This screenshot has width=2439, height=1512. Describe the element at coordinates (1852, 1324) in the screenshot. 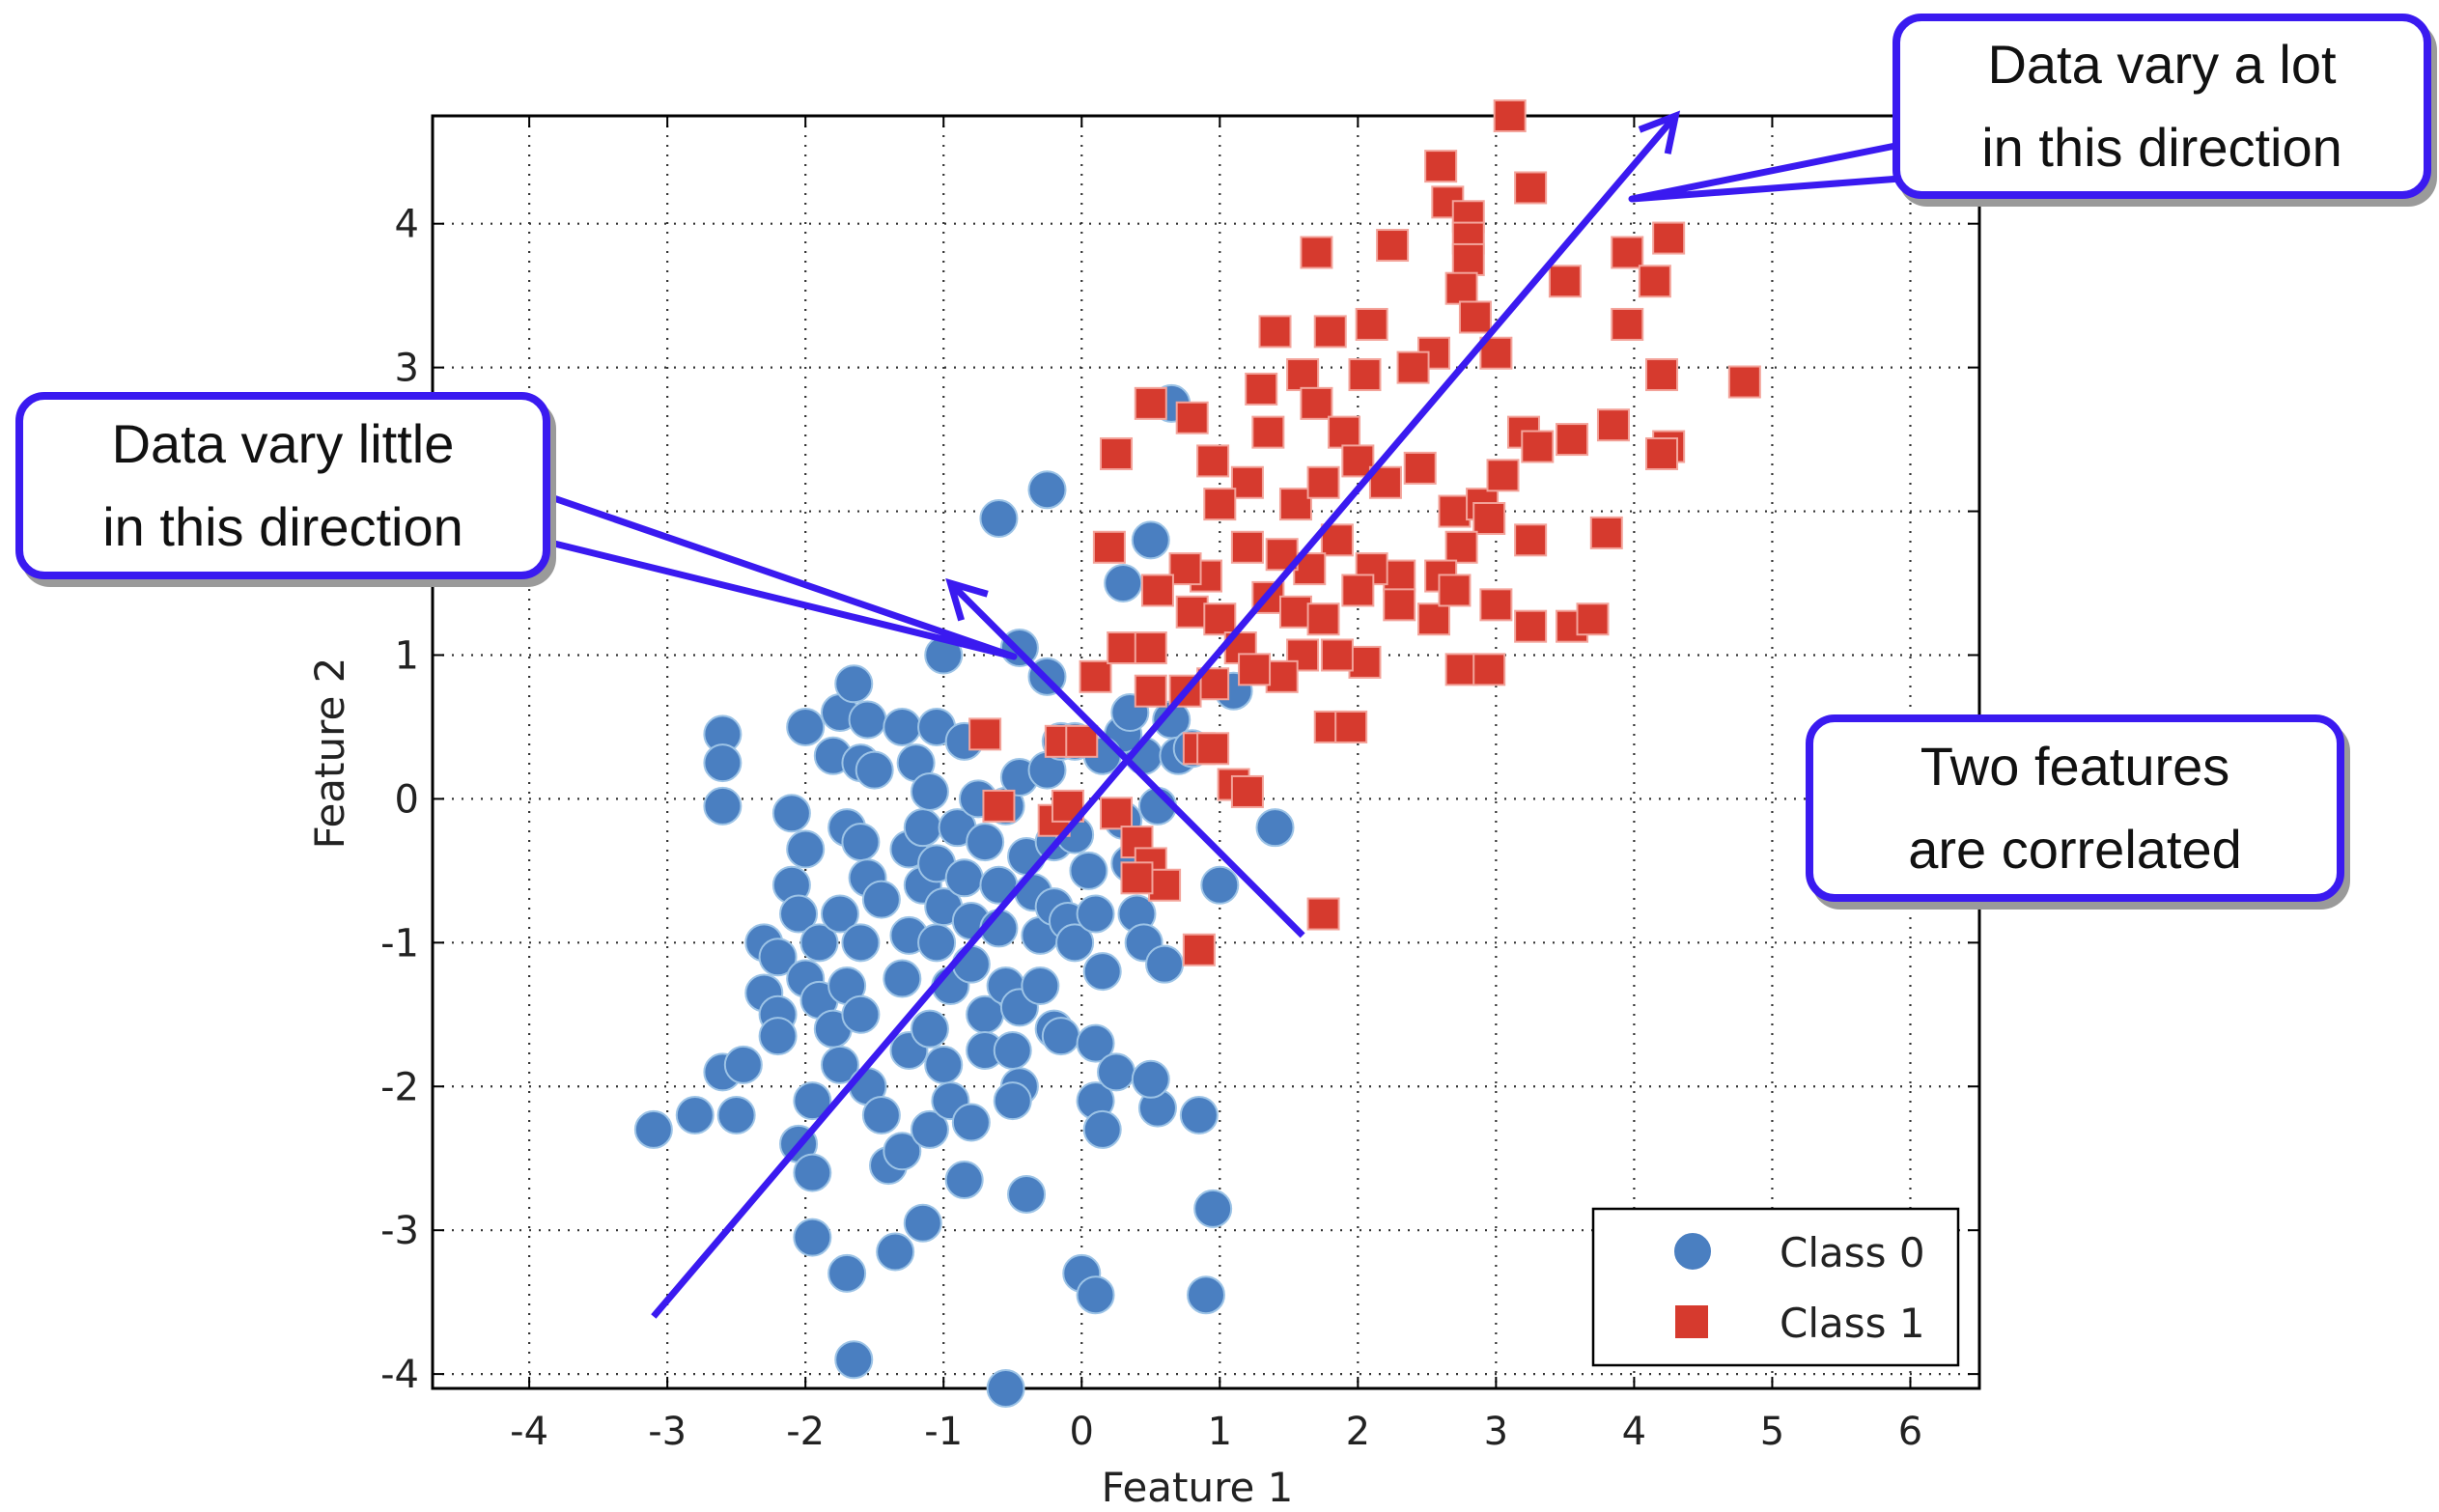

I see `legend-class1-label: Class 1` at that location.